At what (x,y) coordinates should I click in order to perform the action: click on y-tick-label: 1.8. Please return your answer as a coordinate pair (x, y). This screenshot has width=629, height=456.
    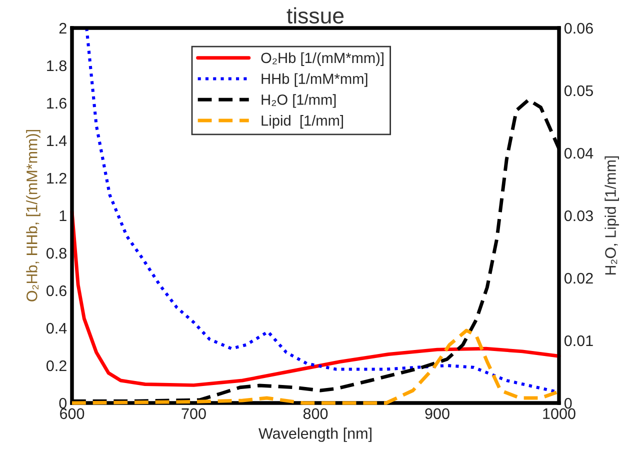
    Looking at the image, I should click on (56, 66).